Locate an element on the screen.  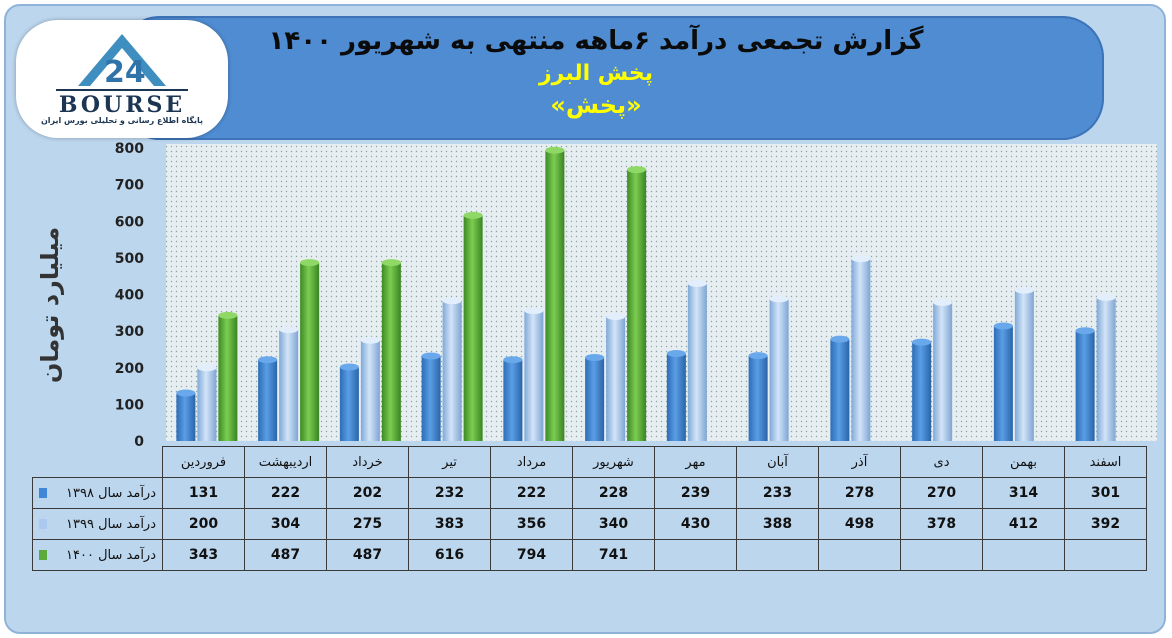
table-cell: 228 is located at coordinates (613, 493).